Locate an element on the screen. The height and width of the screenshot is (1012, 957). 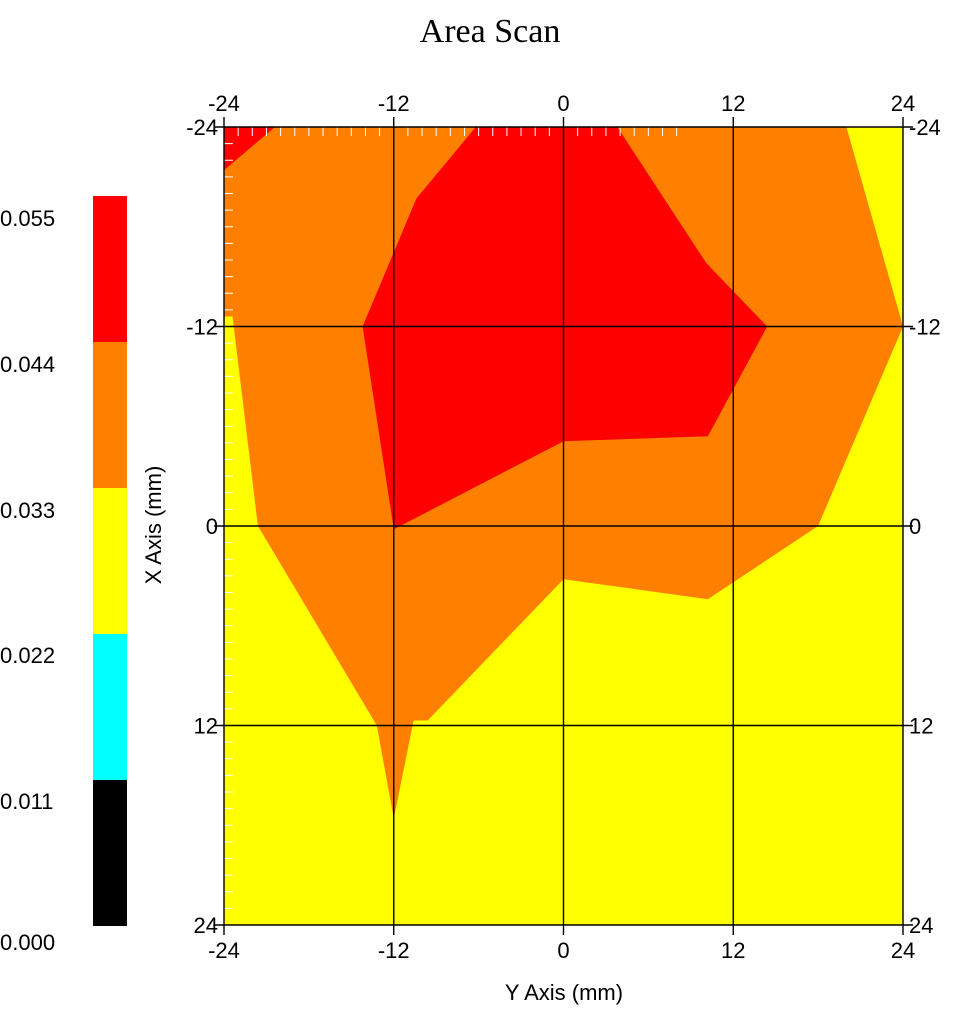
y-tick-label-left: -24 is located at coordinates (202, 127).